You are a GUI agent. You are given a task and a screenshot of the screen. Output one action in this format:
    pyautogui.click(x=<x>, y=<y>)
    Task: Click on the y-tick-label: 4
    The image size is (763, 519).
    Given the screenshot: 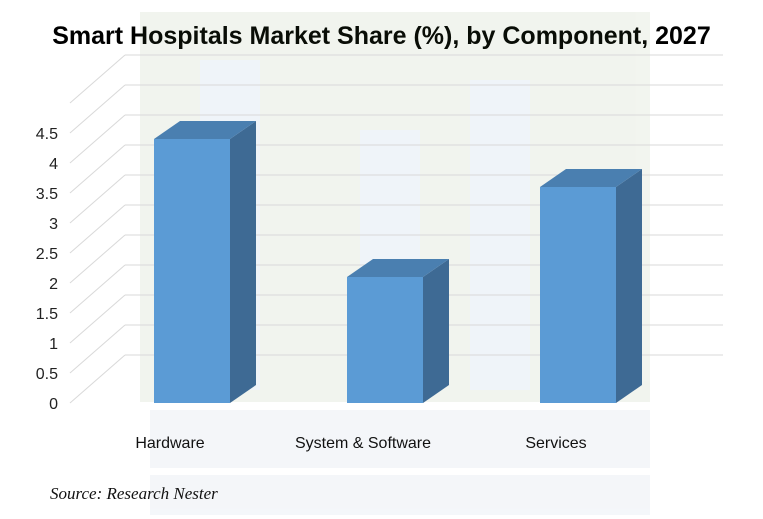 What is the action you would take?
    pyautogui.click(x=53, y=164)
    